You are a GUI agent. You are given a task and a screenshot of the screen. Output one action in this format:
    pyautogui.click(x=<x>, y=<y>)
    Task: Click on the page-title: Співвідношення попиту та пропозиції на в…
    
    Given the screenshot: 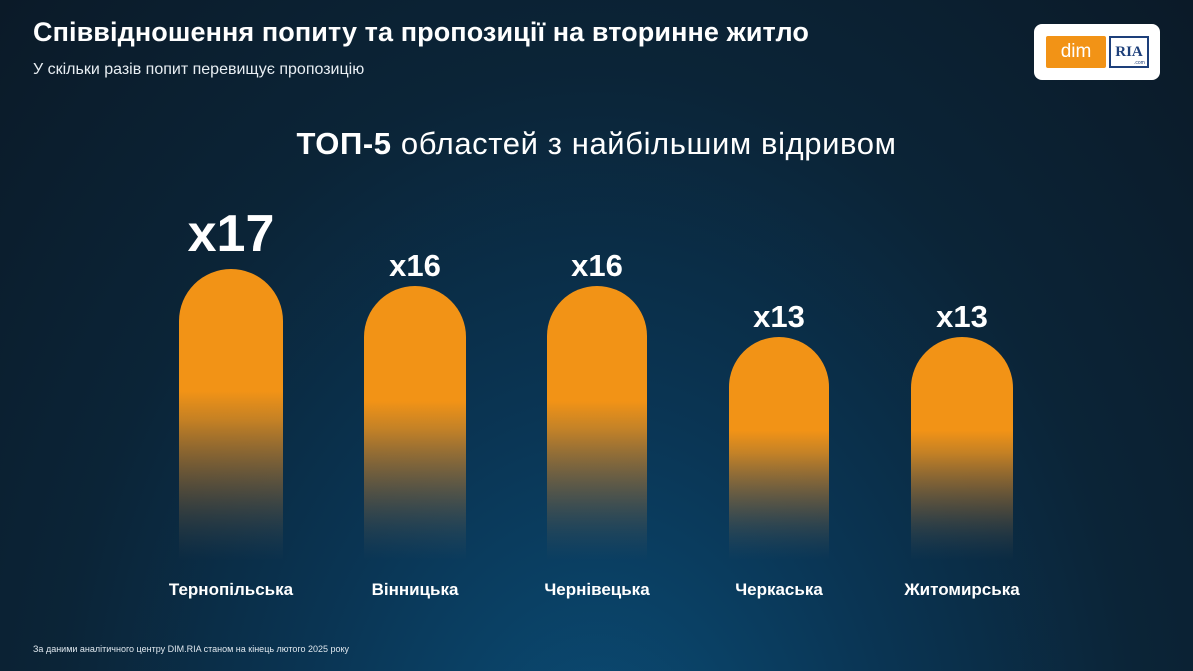 What is the action you would take?
    pyautogui.click(x=421, y=32)
    